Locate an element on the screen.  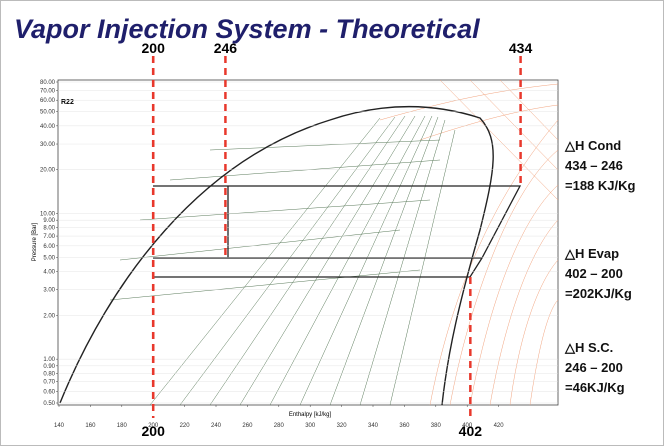
y-tick-label: 2.00 is located at coordinates (49, 316).